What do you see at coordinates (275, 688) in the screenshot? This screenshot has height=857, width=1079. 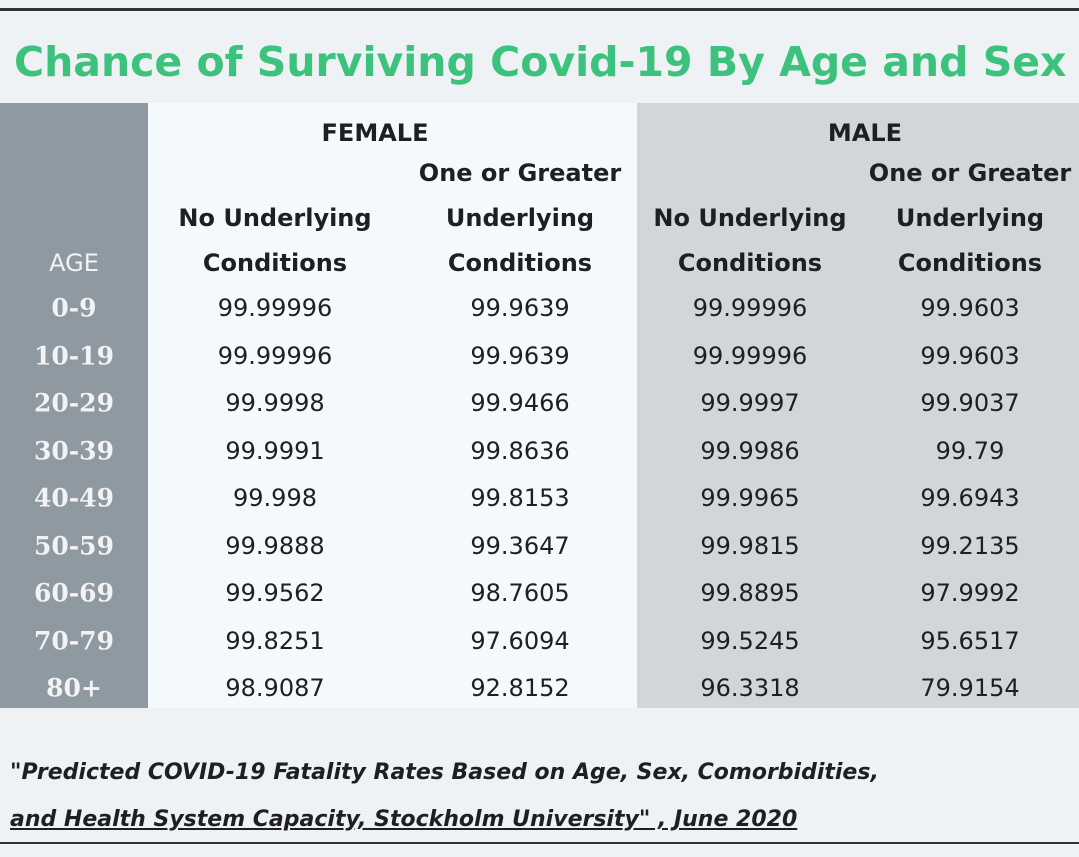 I see `cell: 98.9087` at bounding box center [275, 688].